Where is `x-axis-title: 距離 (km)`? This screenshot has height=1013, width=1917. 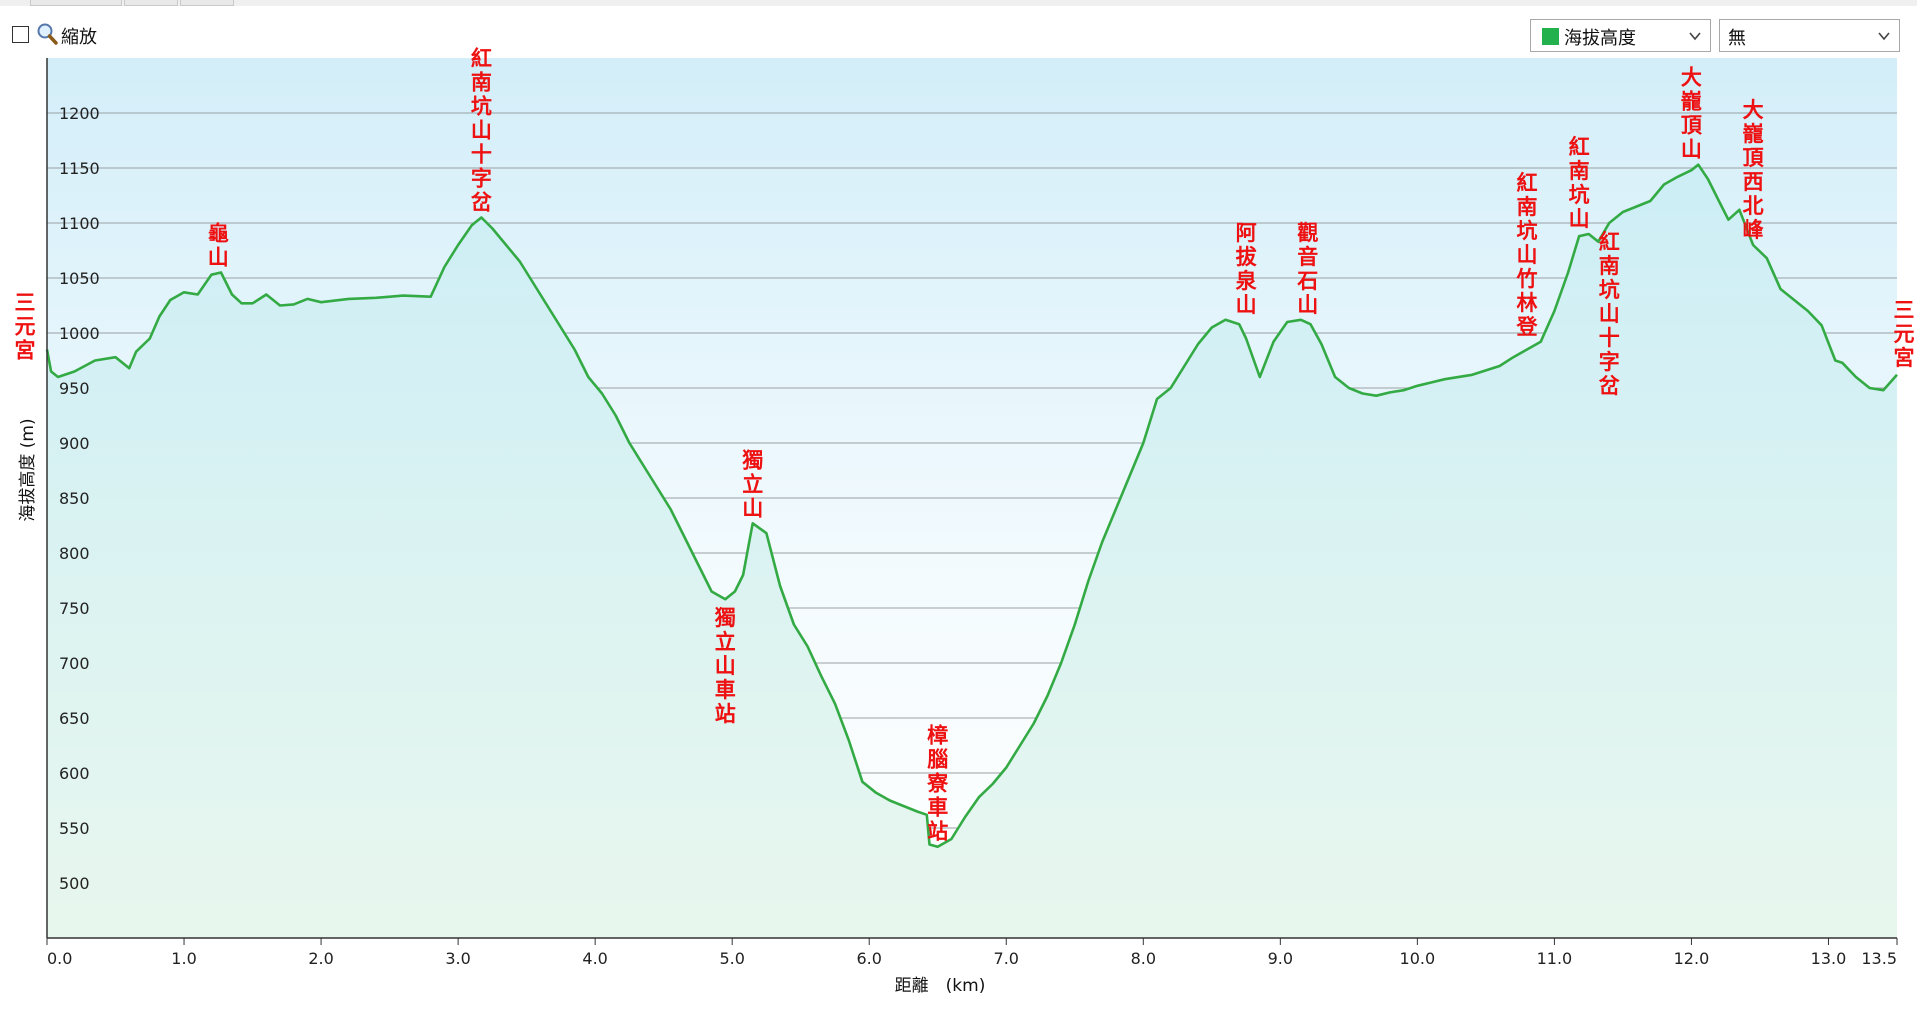
x-axis-title: 距離 (km) is located at coordinates (940, 986).